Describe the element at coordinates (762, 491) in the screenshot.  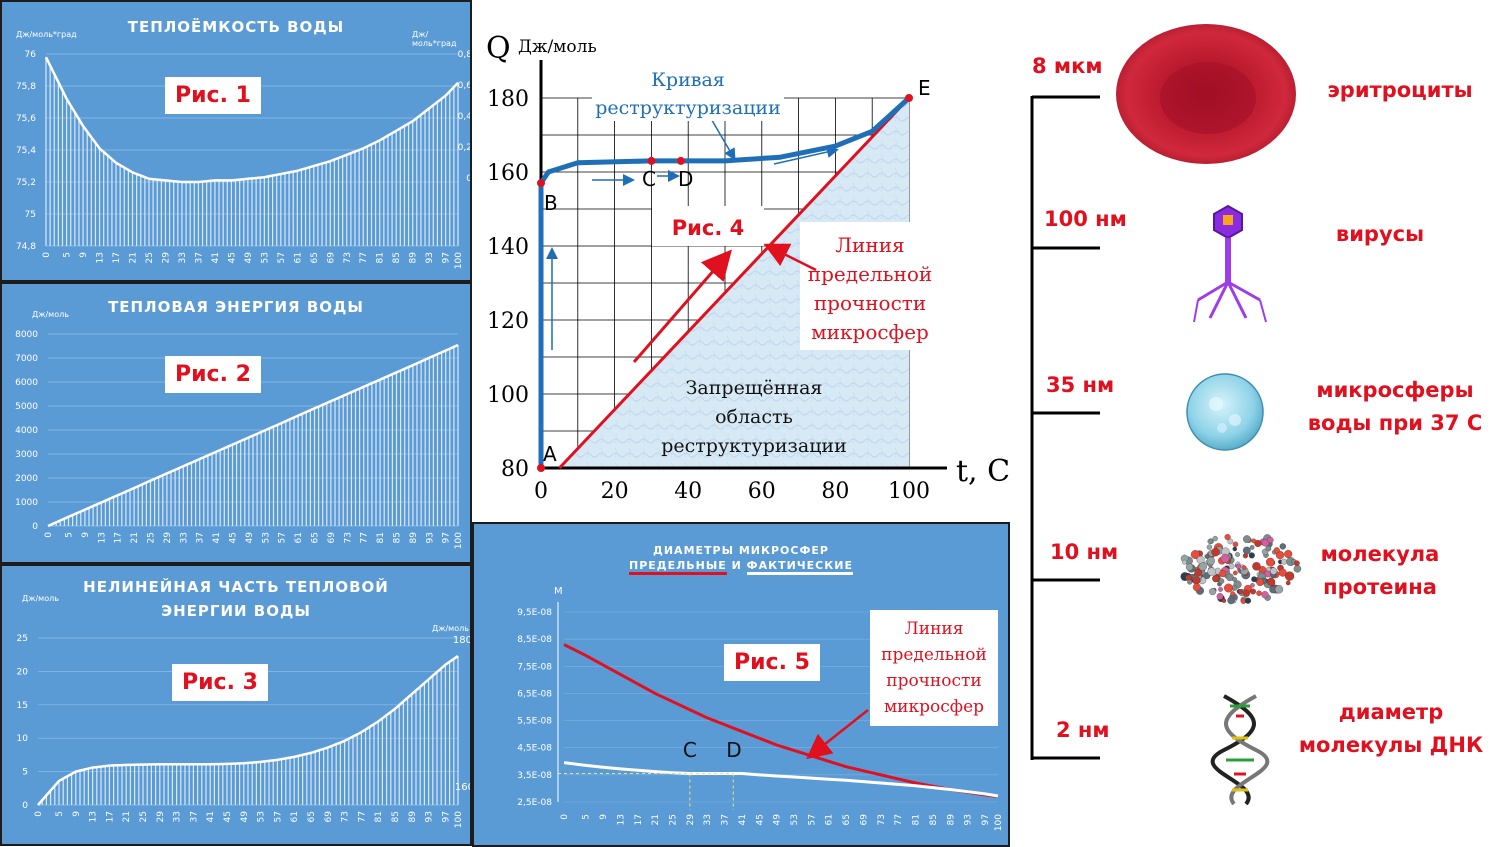
I see `x-tick-label: 60` at that location.